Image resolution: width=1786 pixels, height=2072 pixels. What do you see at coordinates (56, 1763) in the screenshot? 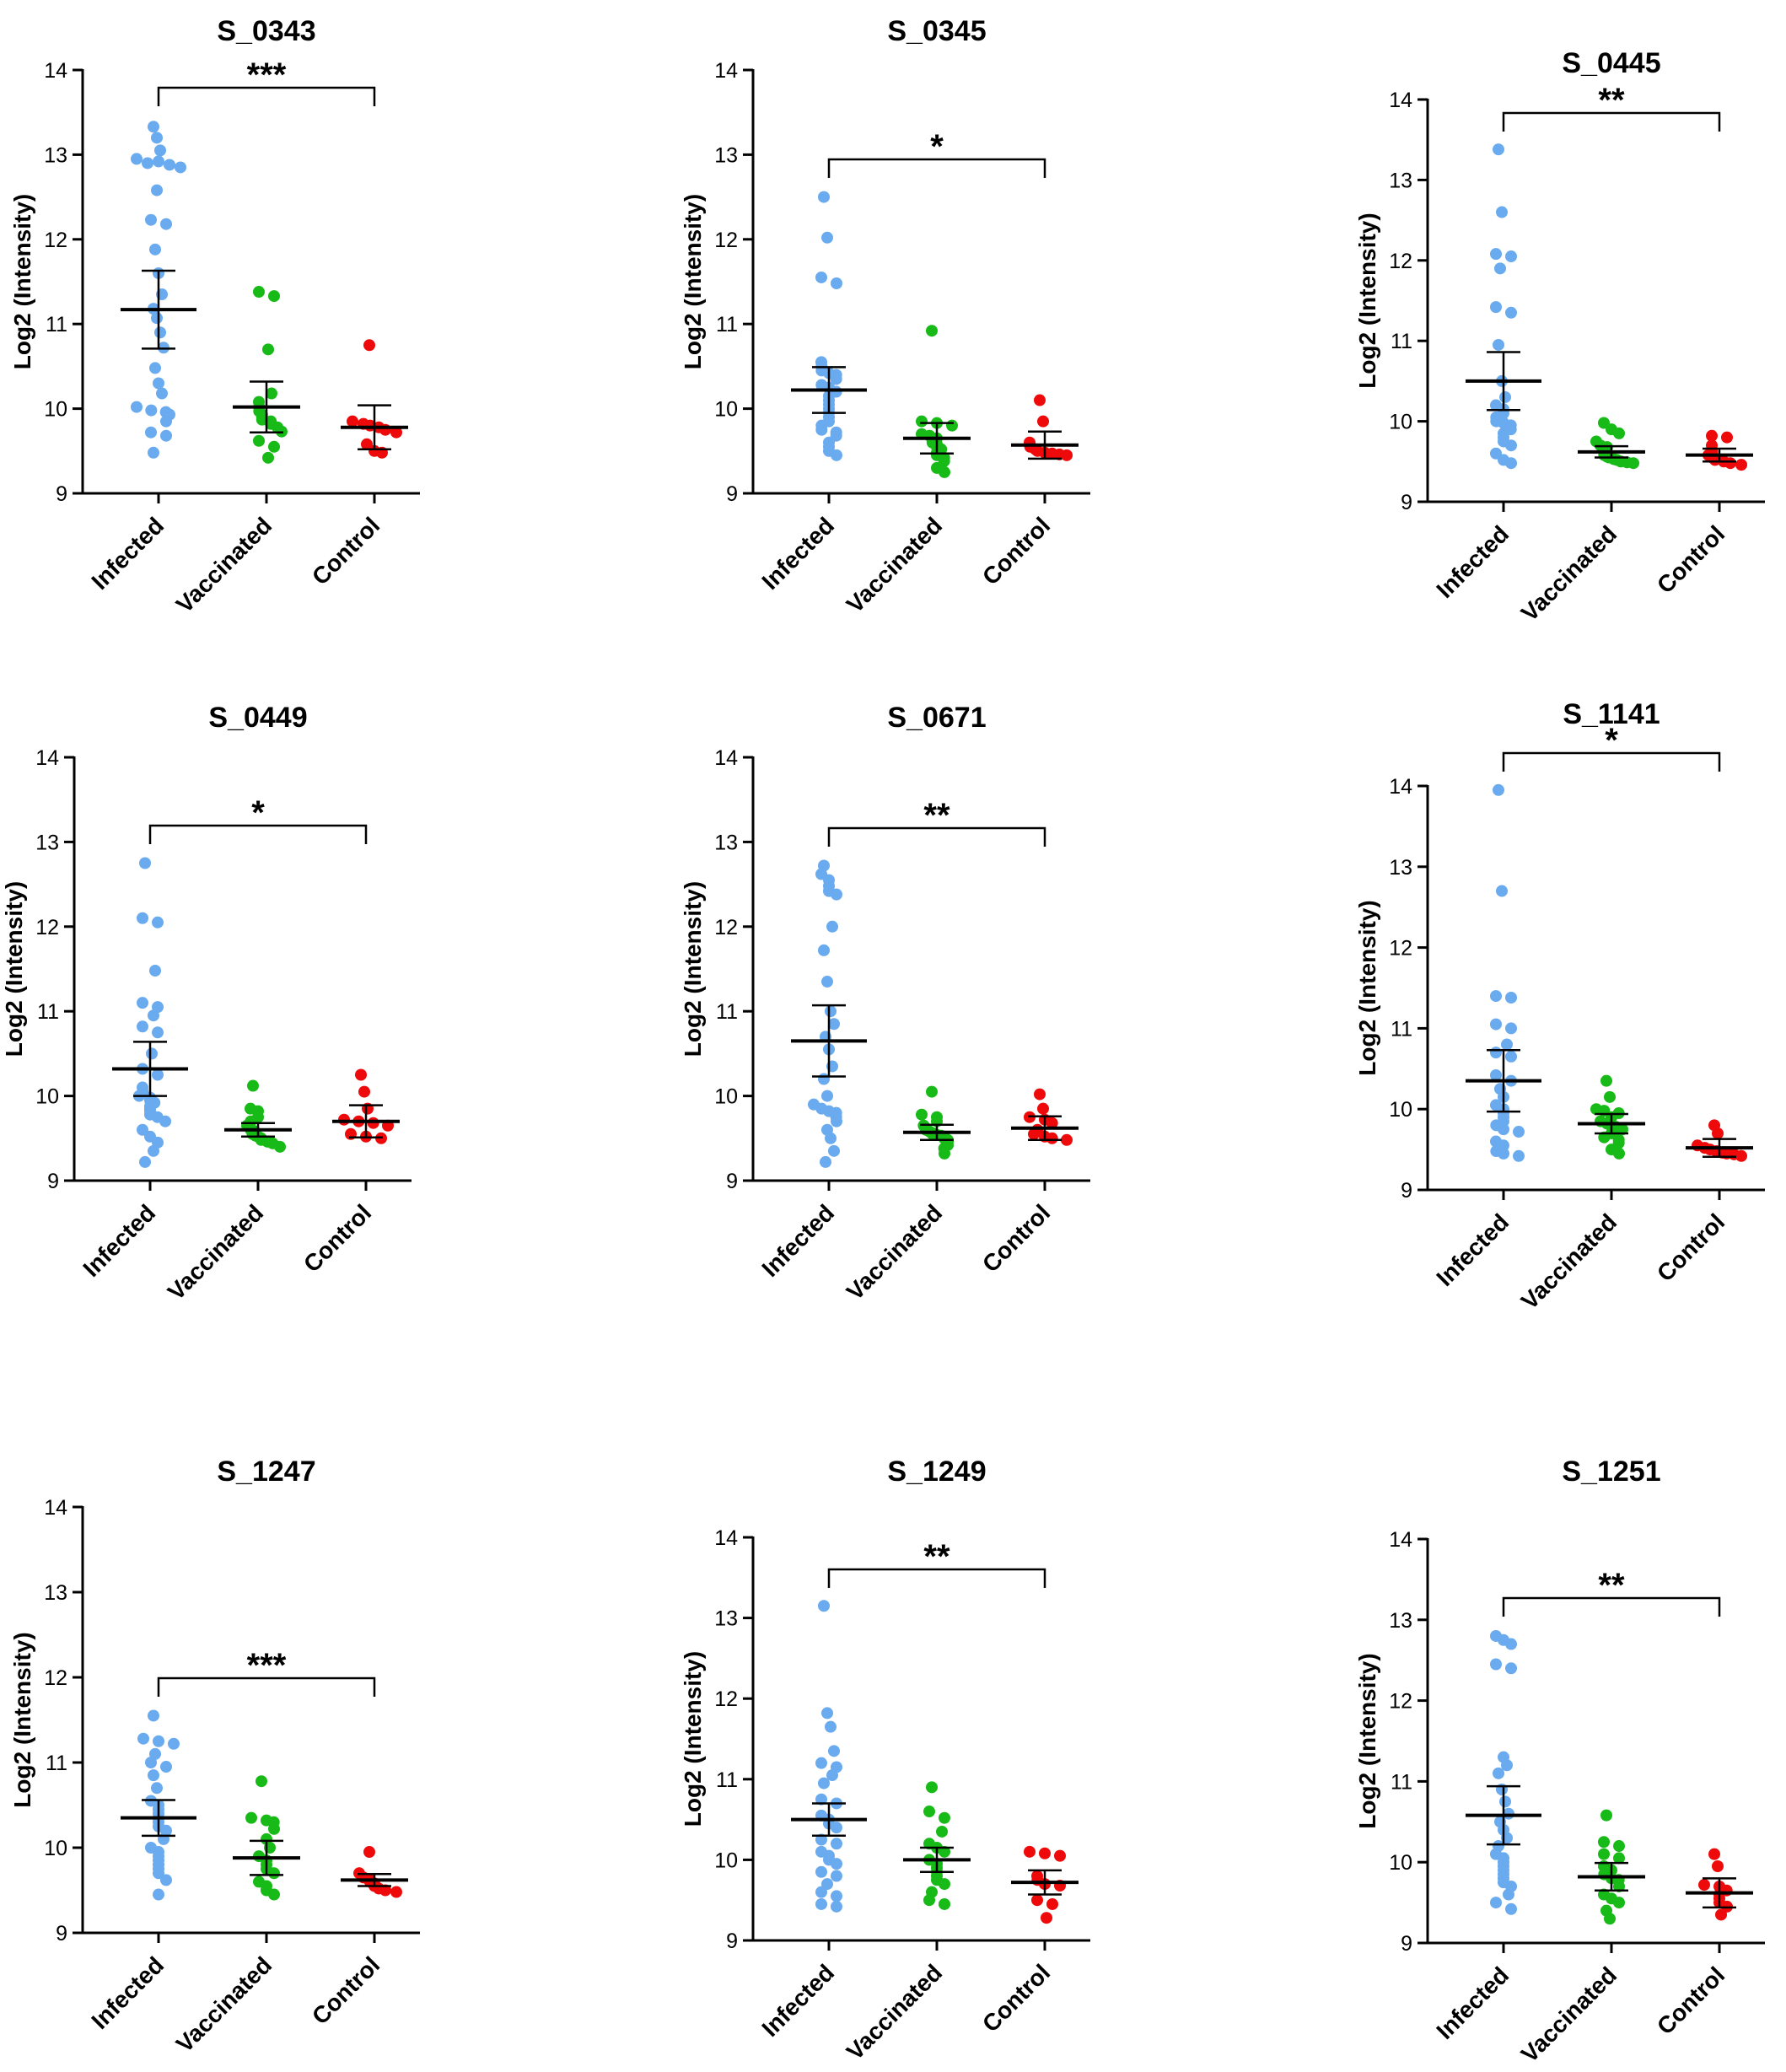
I see `y-tick-label: 11` at bounding box center [56, 1763].